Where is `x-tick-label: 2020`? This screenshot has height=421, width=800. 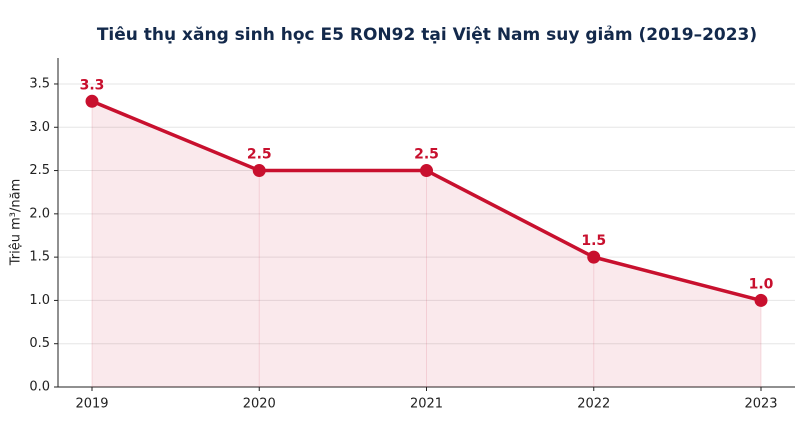 x-tick-label: 2020 is located at coordinates (259, 404).